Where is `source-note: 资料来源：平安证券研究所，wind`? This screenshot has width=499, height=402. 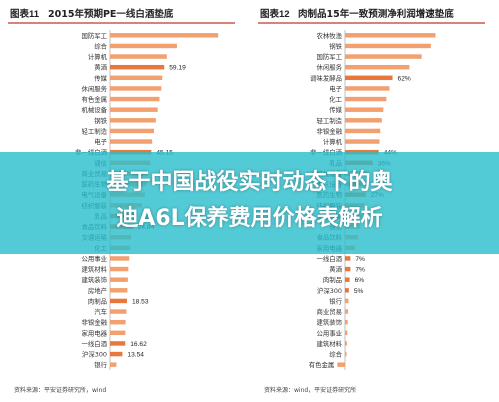
source-note: 资料来源：平安证券研究所，wind is located at coordinates (60, 390).